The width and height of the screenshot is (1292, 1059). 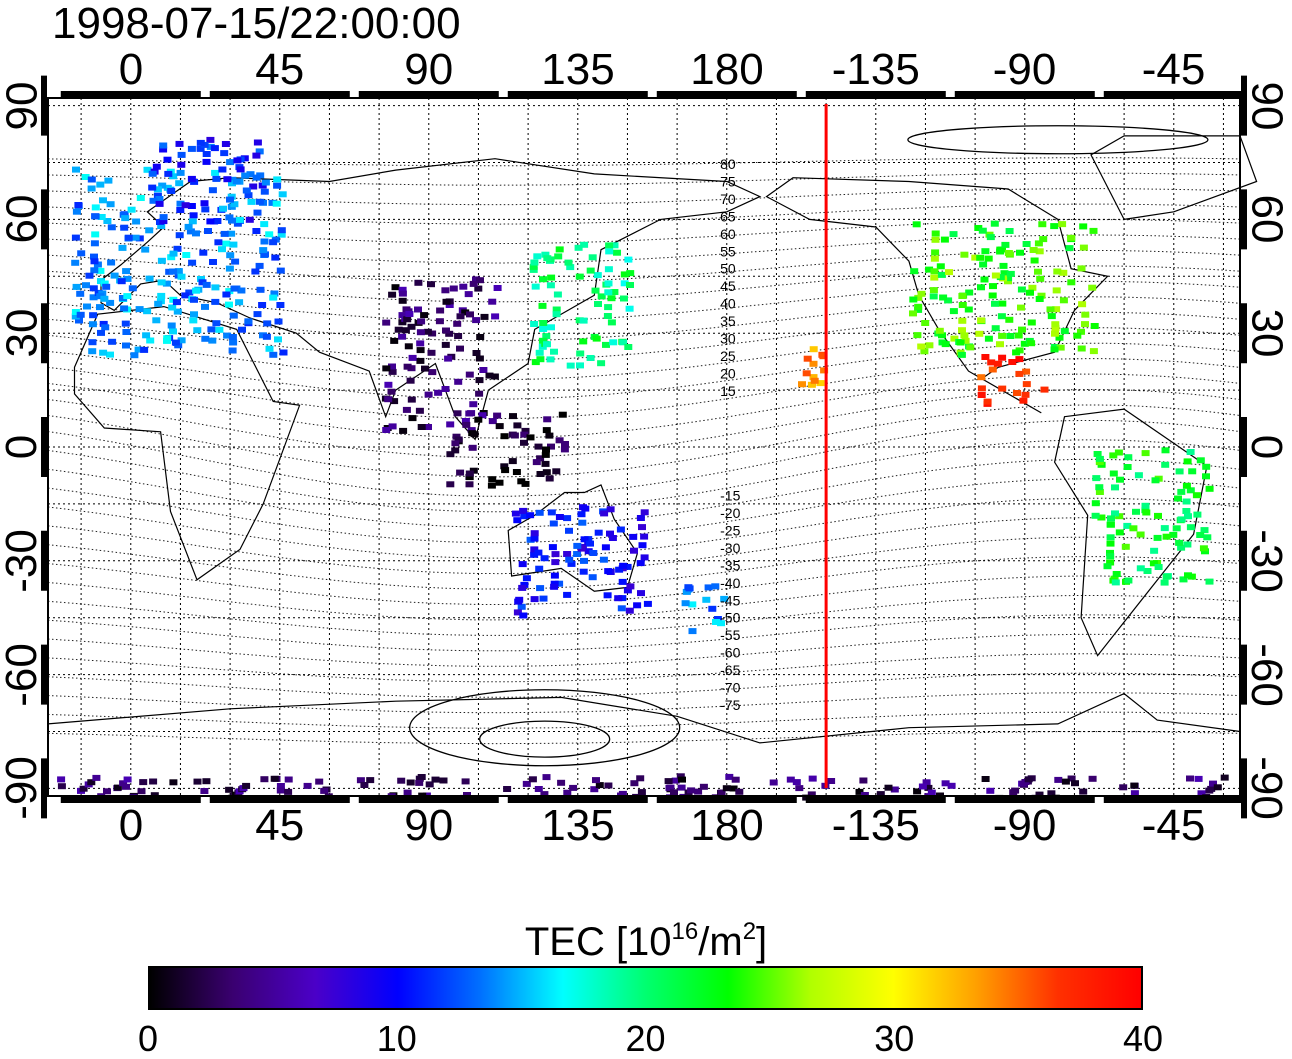 What do you see at coordinates (728, 356) in the screenshot?
I see `contour-label: 25` at bounding box center [728, 356].